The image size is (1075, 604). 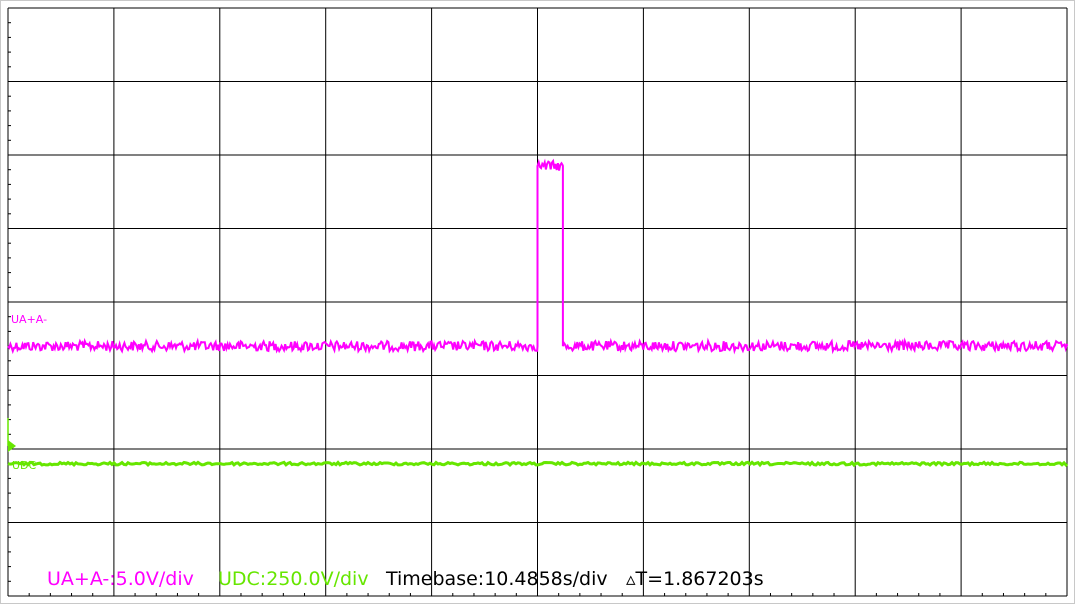 What do you see at coordinates (24, 465) in the screenshot?
I see `udc-trace-label: UDC` at bounding box center [24, 465].